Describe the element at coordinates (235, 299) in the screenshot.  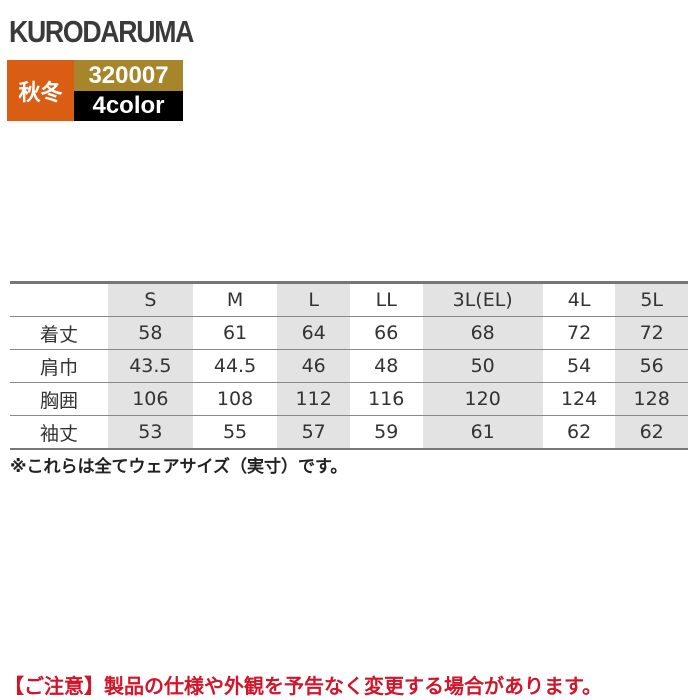
I see `header-cell: M` at that location.